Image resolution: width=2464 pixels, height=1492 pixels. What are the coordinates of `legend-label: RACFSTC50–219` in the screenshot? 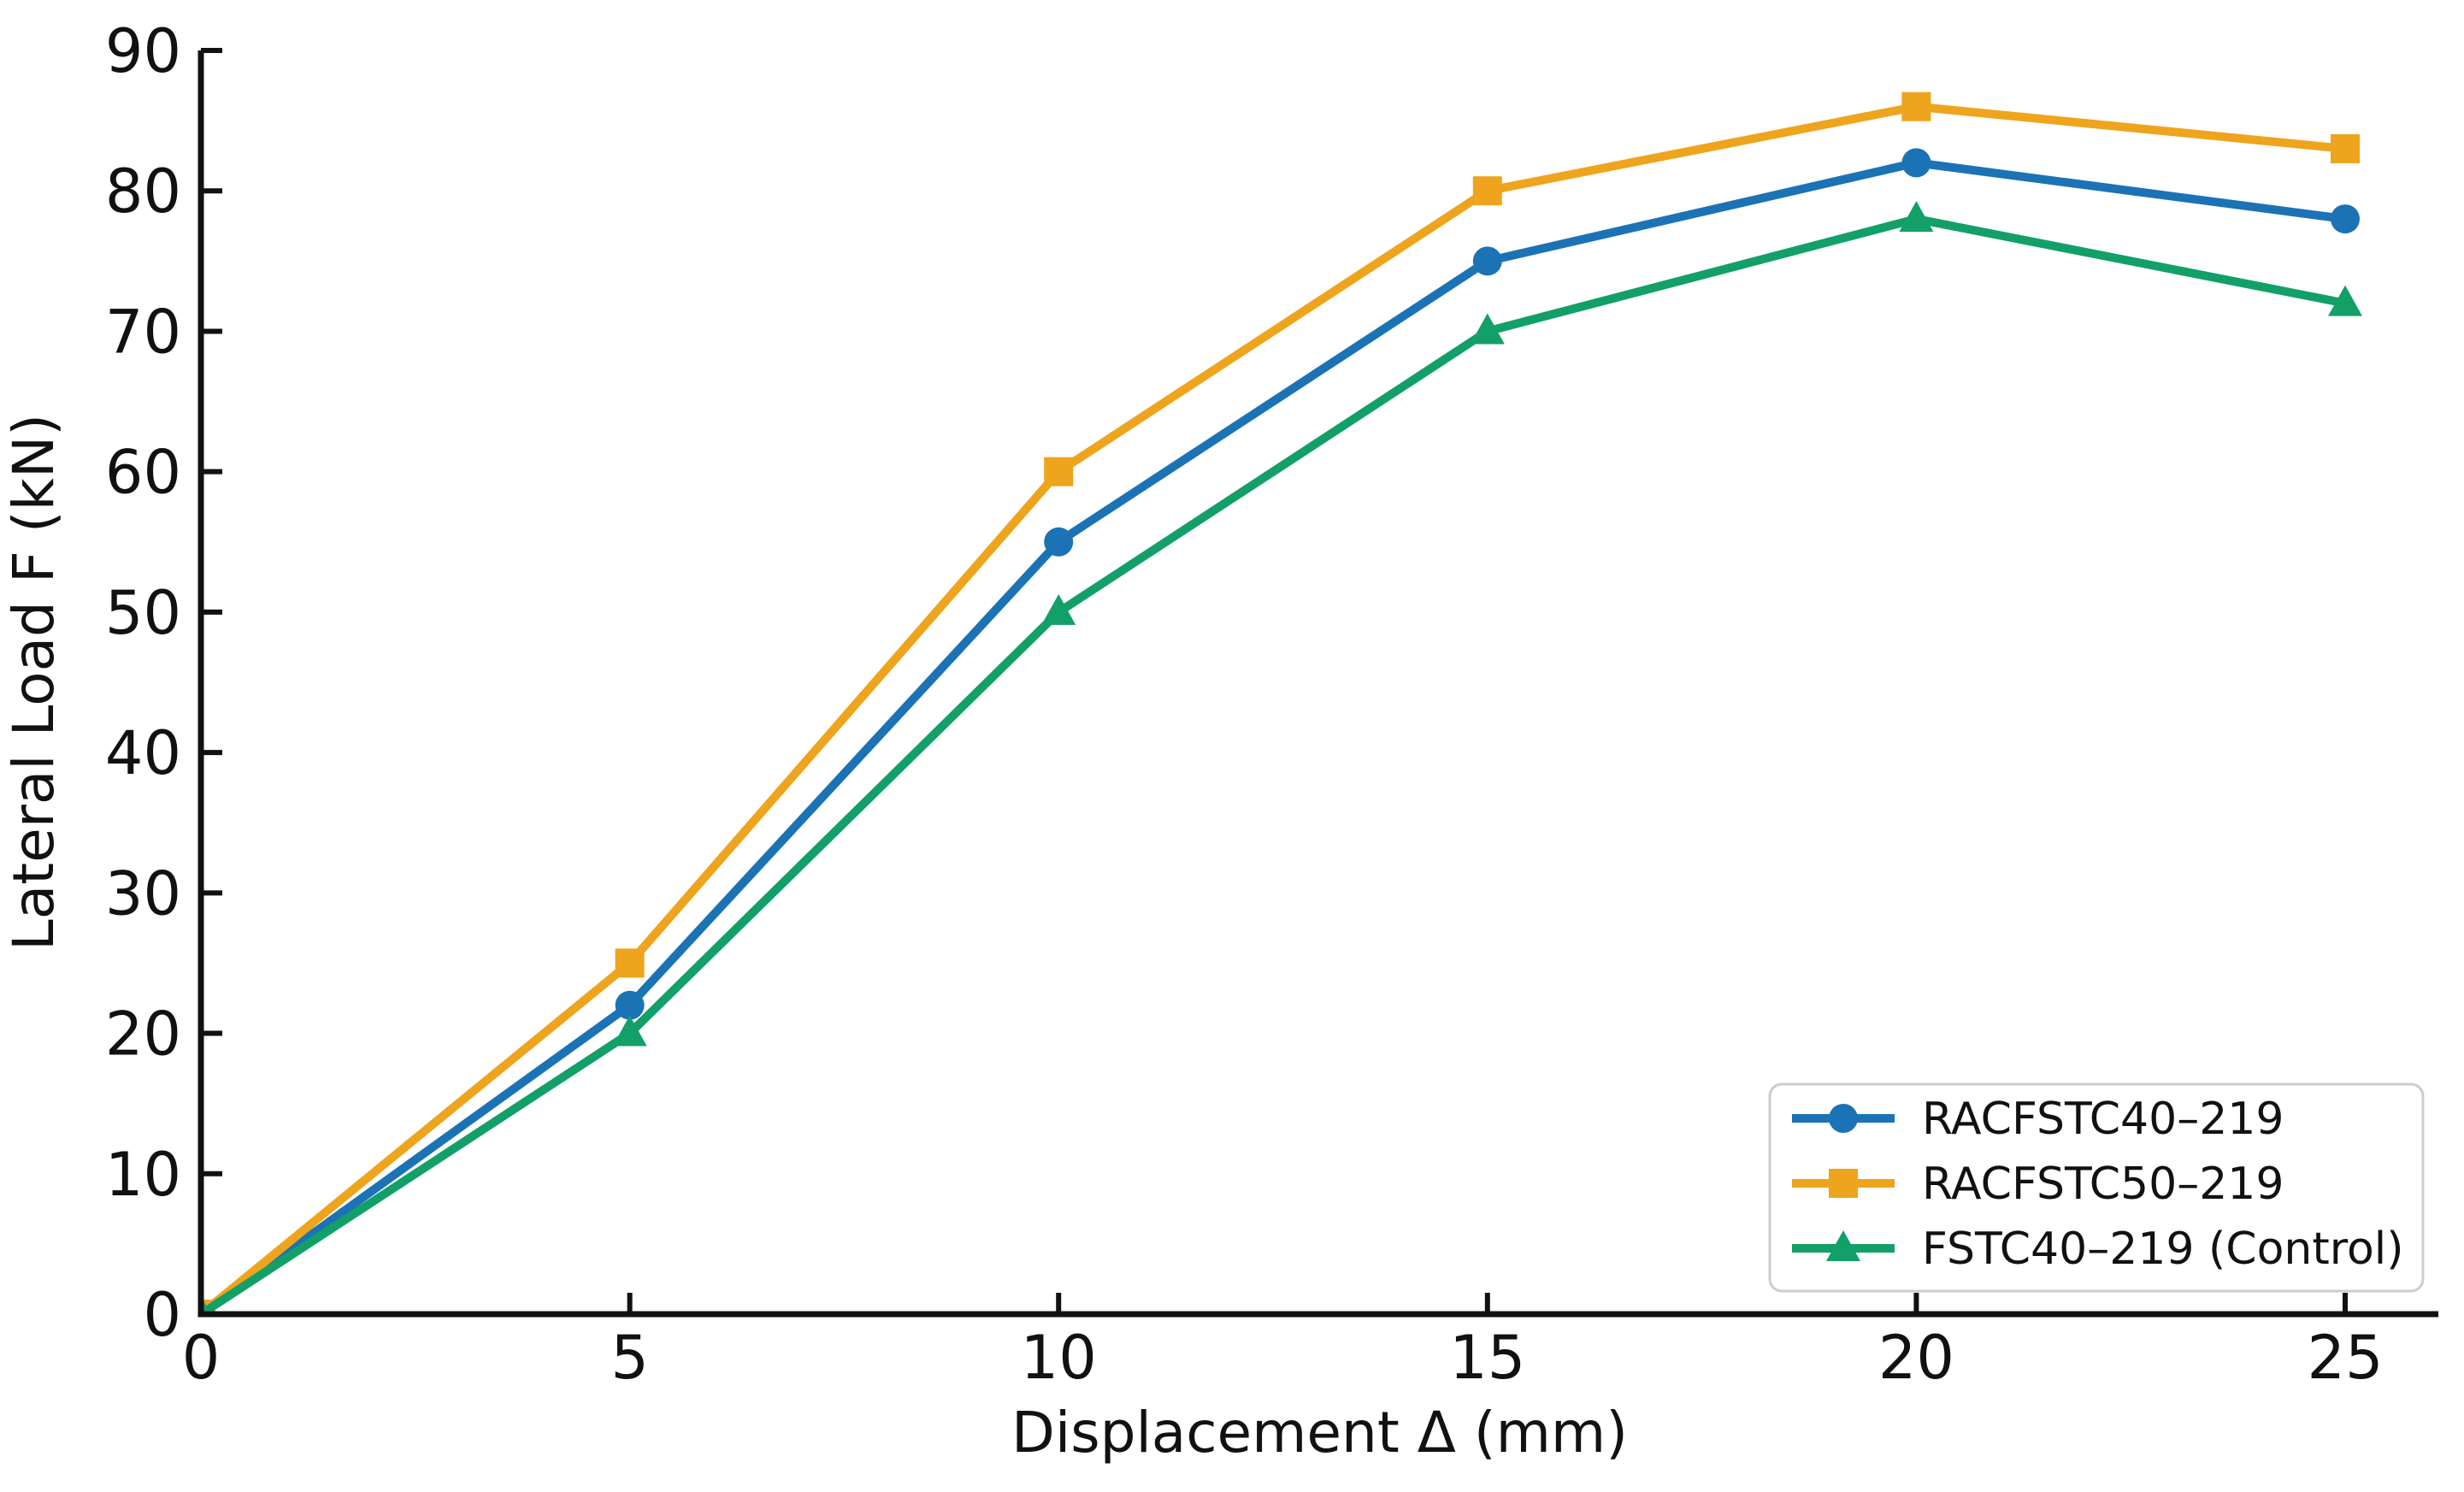 It's located at (2103, 1184).